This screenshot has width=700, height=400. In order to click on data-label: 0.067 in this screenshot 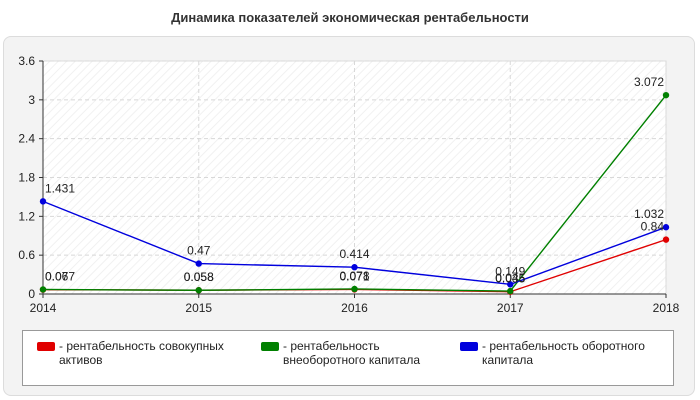, I will do `click(60, 277)`.